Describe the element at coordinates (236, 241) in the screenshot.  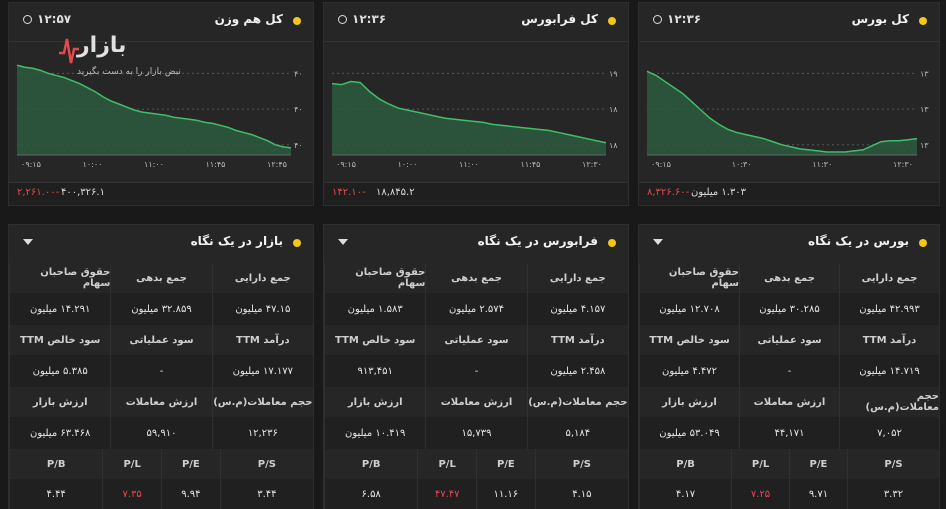
I see `table-title: بازار در یک نگاه` at that location.